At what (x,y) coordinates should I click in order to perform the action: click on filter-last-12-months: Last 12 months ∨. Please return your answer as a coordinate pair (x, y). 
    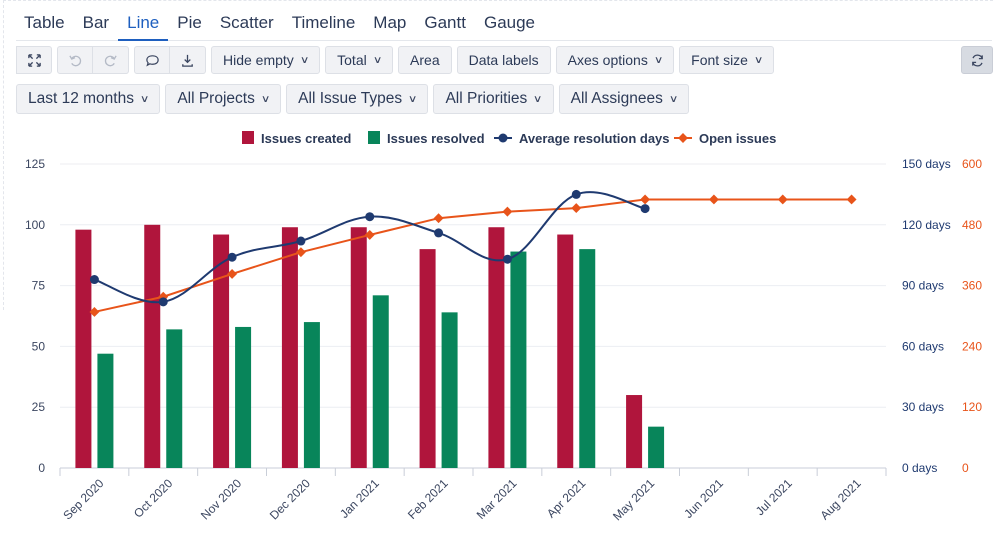
    Looking at the image, I should click on (88, 99).